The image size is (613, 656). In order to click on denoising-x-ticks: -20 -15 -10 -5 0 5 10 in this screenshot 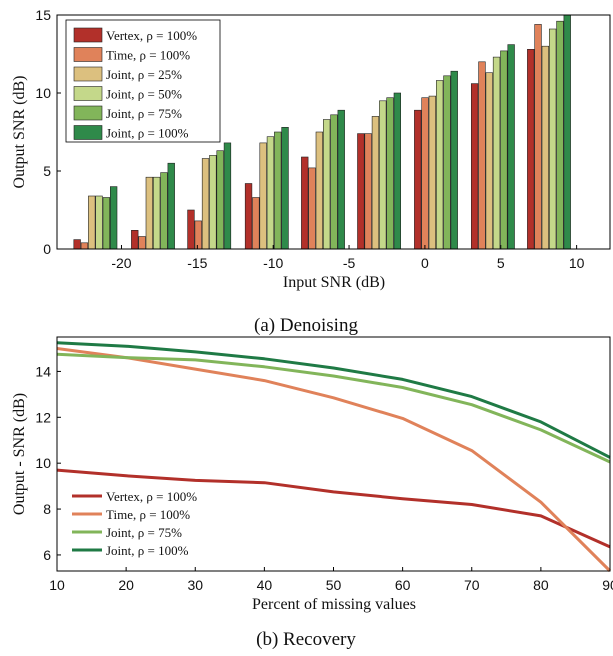, I will do `click(348, 258)`.